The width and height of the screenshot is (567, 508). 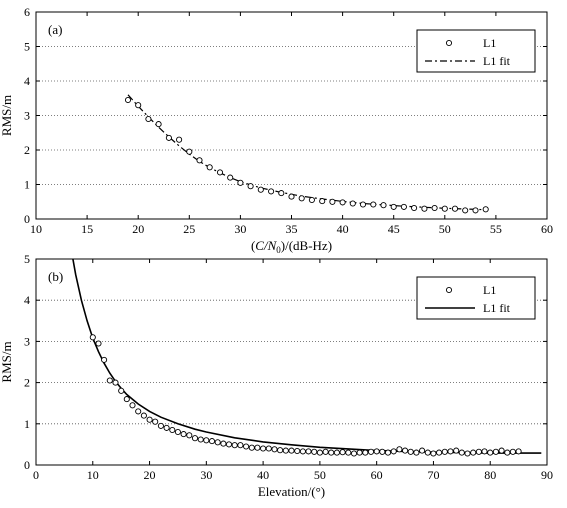 What do you see at coordinates (240, 229) in the screenshot?
I see `x-tick-label: 30` at bounding box center [240, 229].